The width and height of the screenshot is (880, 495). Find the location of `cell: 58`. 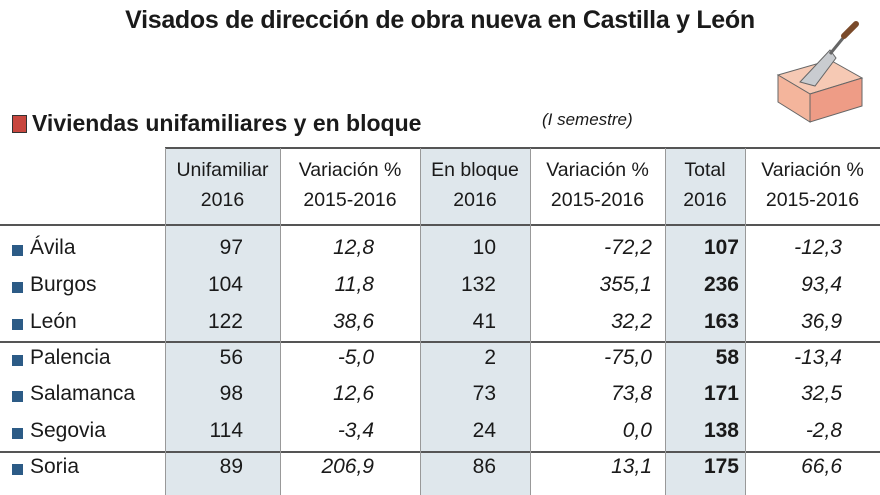

cell: 58 is located at coordinates (727, 357).